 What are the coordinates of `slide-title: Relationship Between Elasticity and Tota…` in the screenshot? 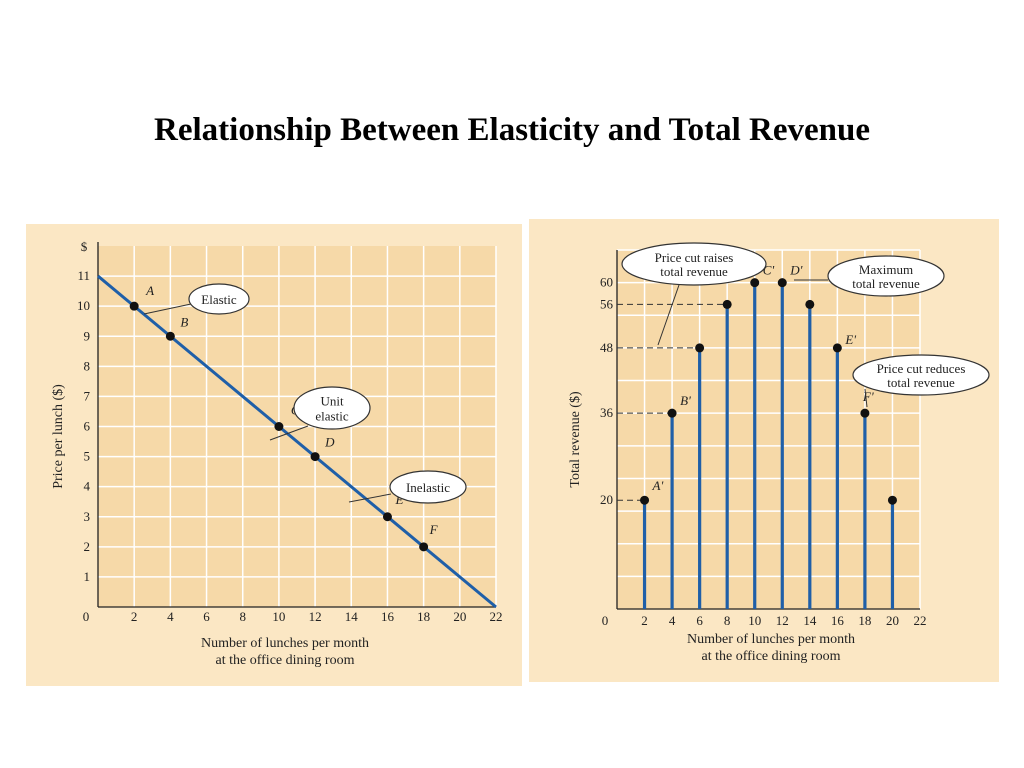 It's located at (512, 130).